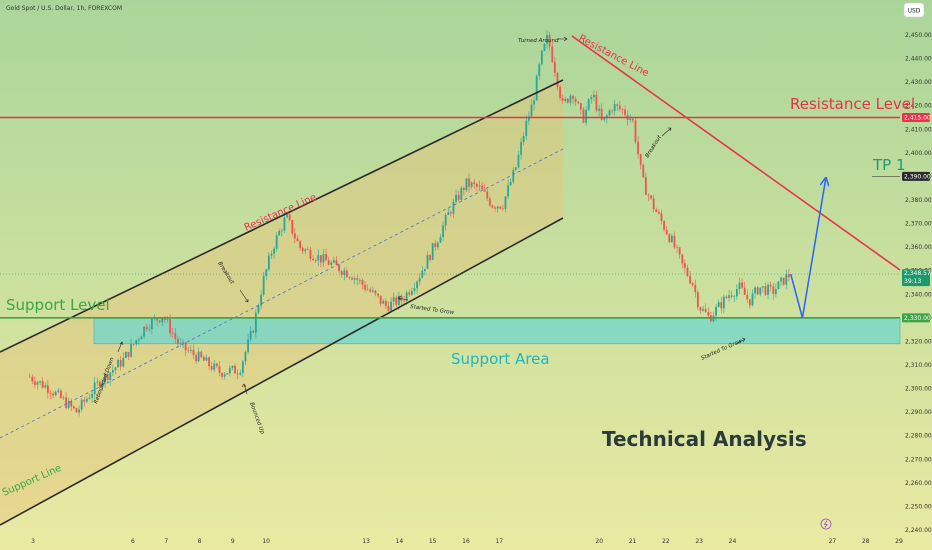  I want to click on support-area-box, so click(497, 331).